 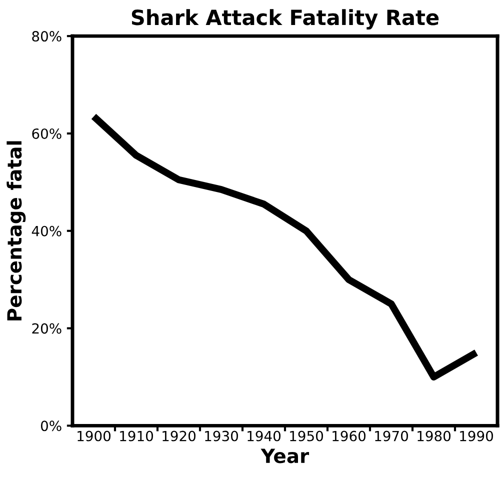 What do you see at coordinates (47, 231) in the screenshot?
I see `y-tick-label: 40%` at bounding box center [47, 231].